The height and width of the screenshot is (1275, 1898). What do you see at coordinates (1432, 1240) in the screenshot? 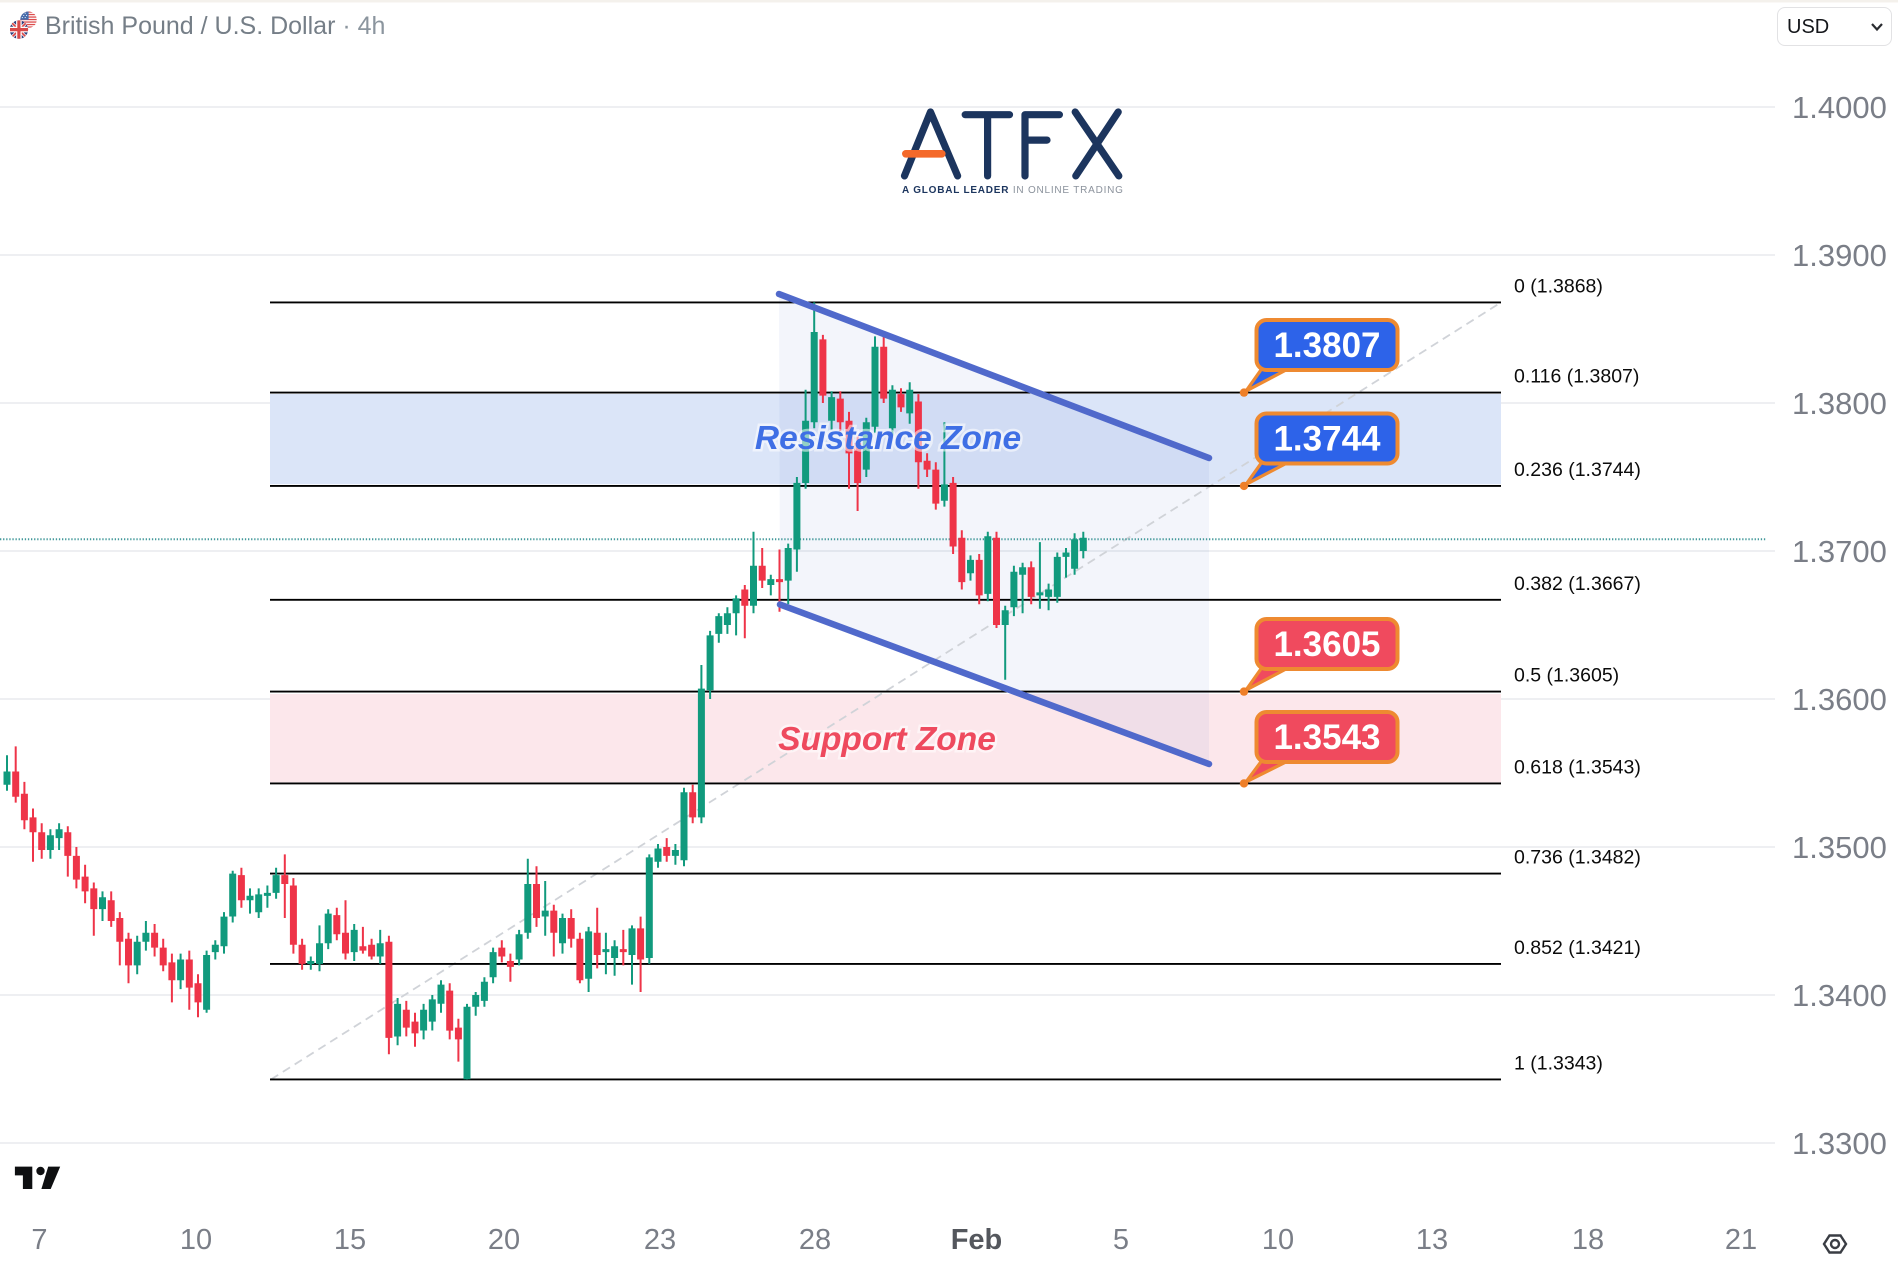
I see `svg-text: 13` at bounding box center [1432, 1240].